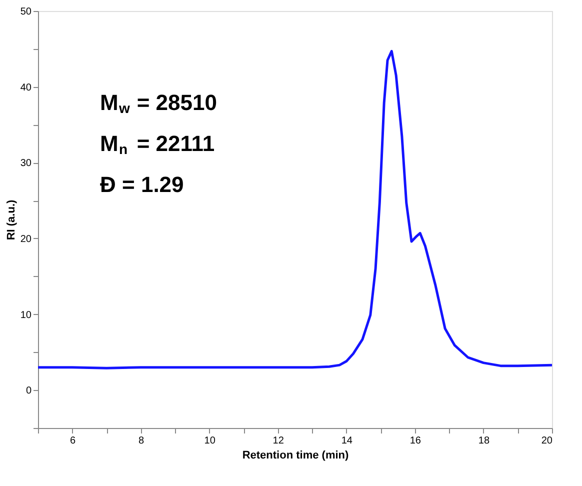 The height and width of the screenshot is (486, 582). Describe the element at coordinates (26, 164) in the screenshot. I see `y-tick-label: 30` at that location.